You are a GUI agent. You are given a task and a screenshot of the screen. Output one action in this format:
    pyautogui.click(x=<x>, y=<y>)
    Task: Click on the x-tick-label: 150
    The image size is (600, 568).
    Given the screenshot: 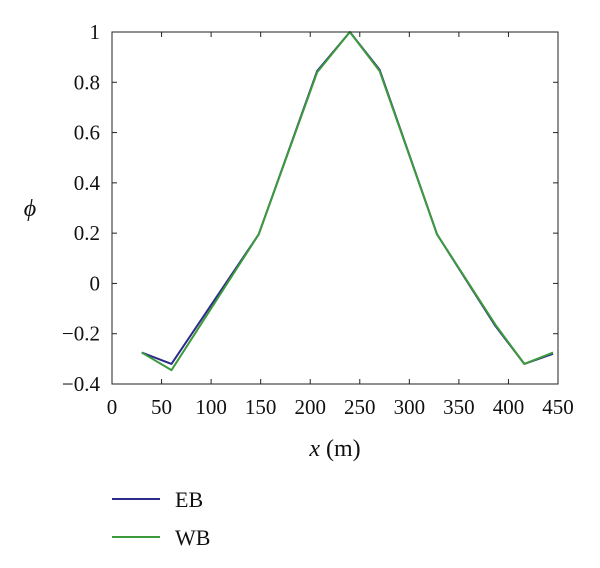 What is the action you would take?
    pyautogui.click(x=261, y=407)
    